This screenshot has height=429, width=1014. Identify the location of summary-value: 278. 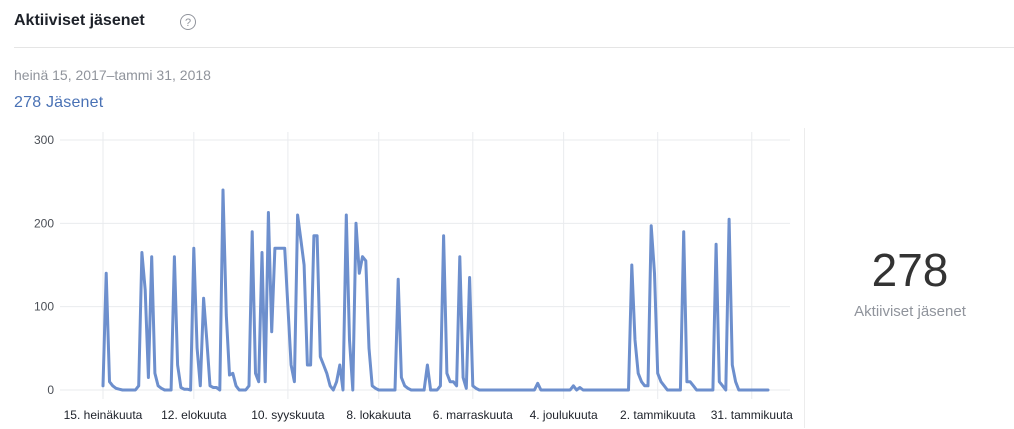
(910, 270).